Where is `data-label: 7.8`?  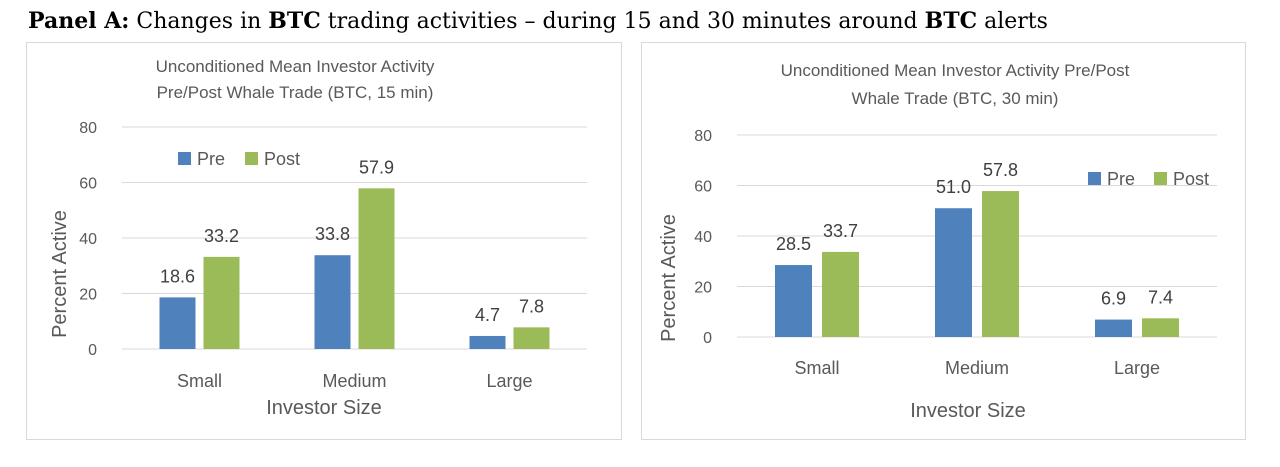
data-label: 7.8 is located at coordinates (531, 306).